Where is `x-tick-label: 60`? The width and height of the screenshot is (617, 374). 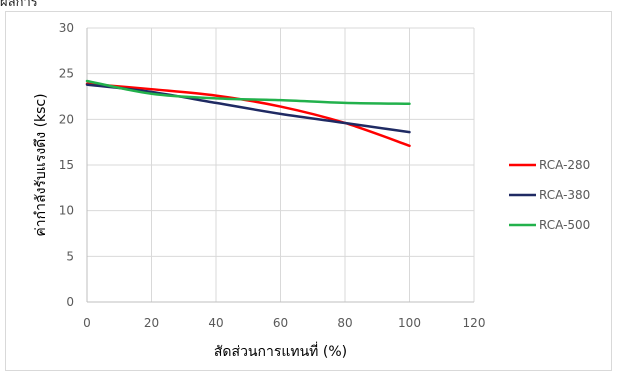
x-tick-label: 60 is located at coordinates (280, 323).